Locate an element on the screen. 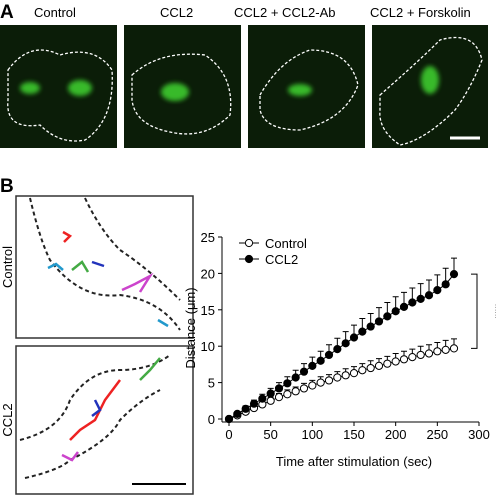 The width and height of the screenshot is (496, 500). significance-bracket is located at coordinates (474, 311).